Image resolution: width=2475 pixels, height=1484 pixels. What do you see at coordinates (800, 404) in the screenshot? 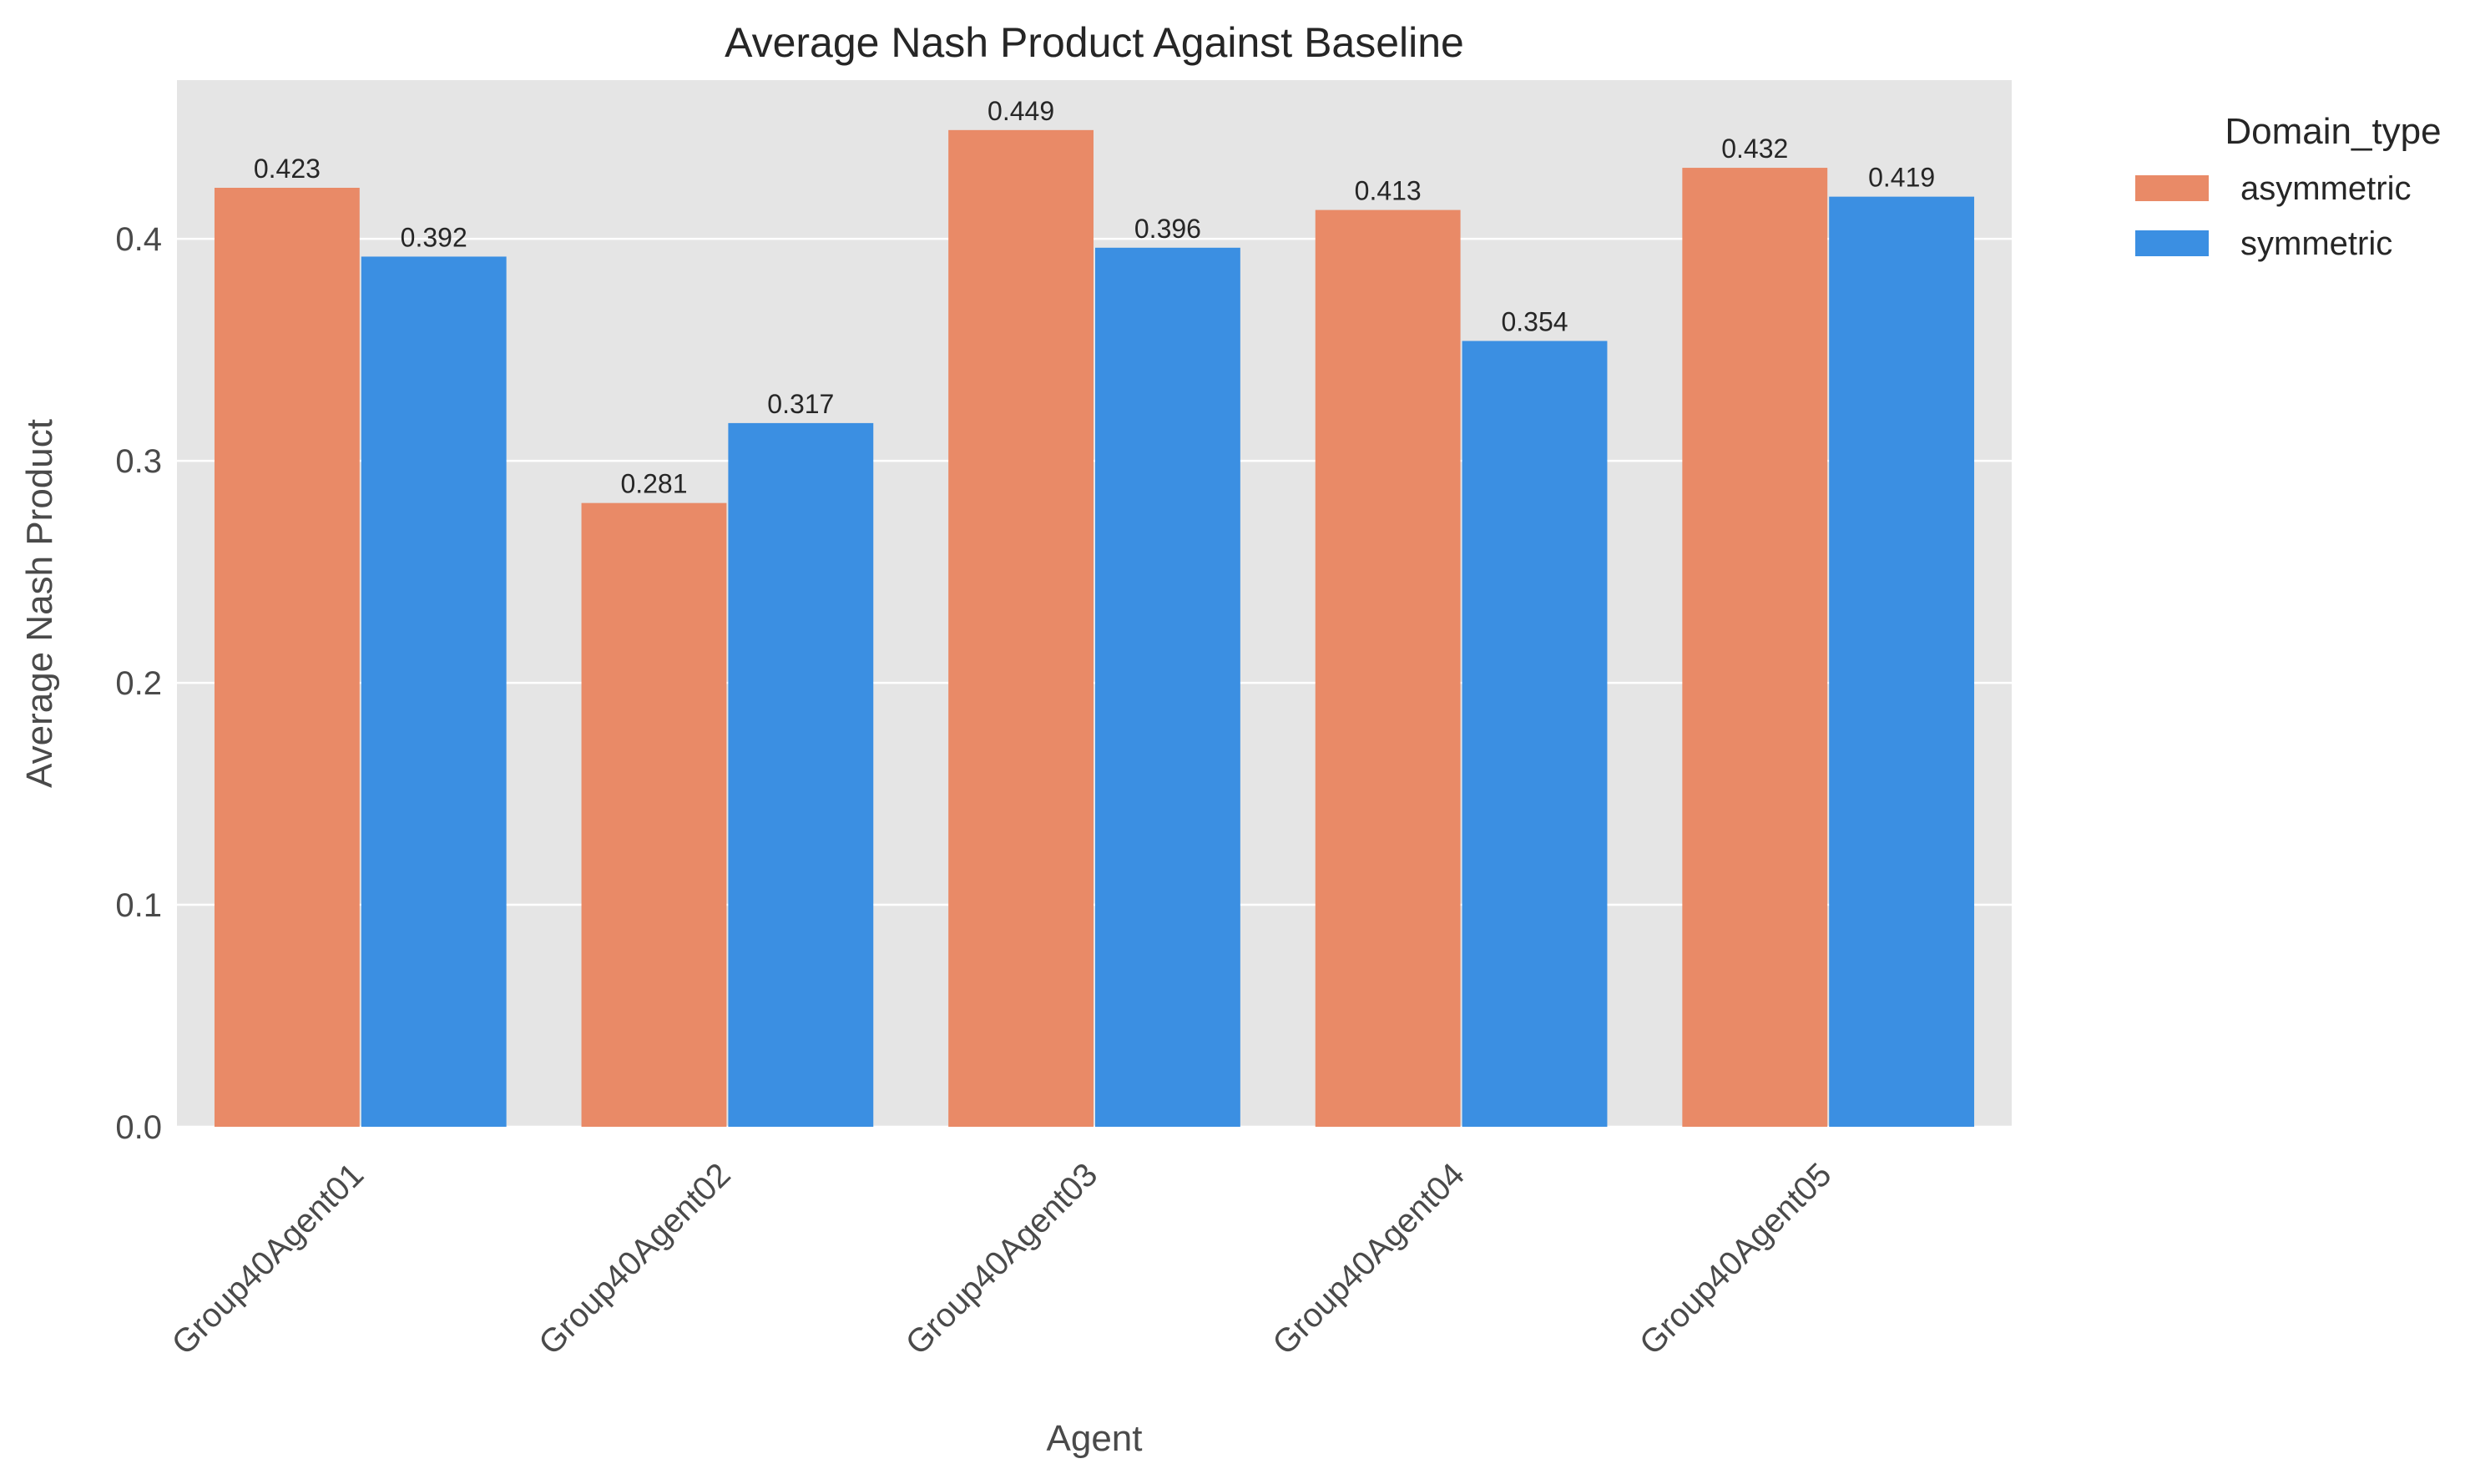
I see `data-label: 0.317` at bounding box center [800, 404].